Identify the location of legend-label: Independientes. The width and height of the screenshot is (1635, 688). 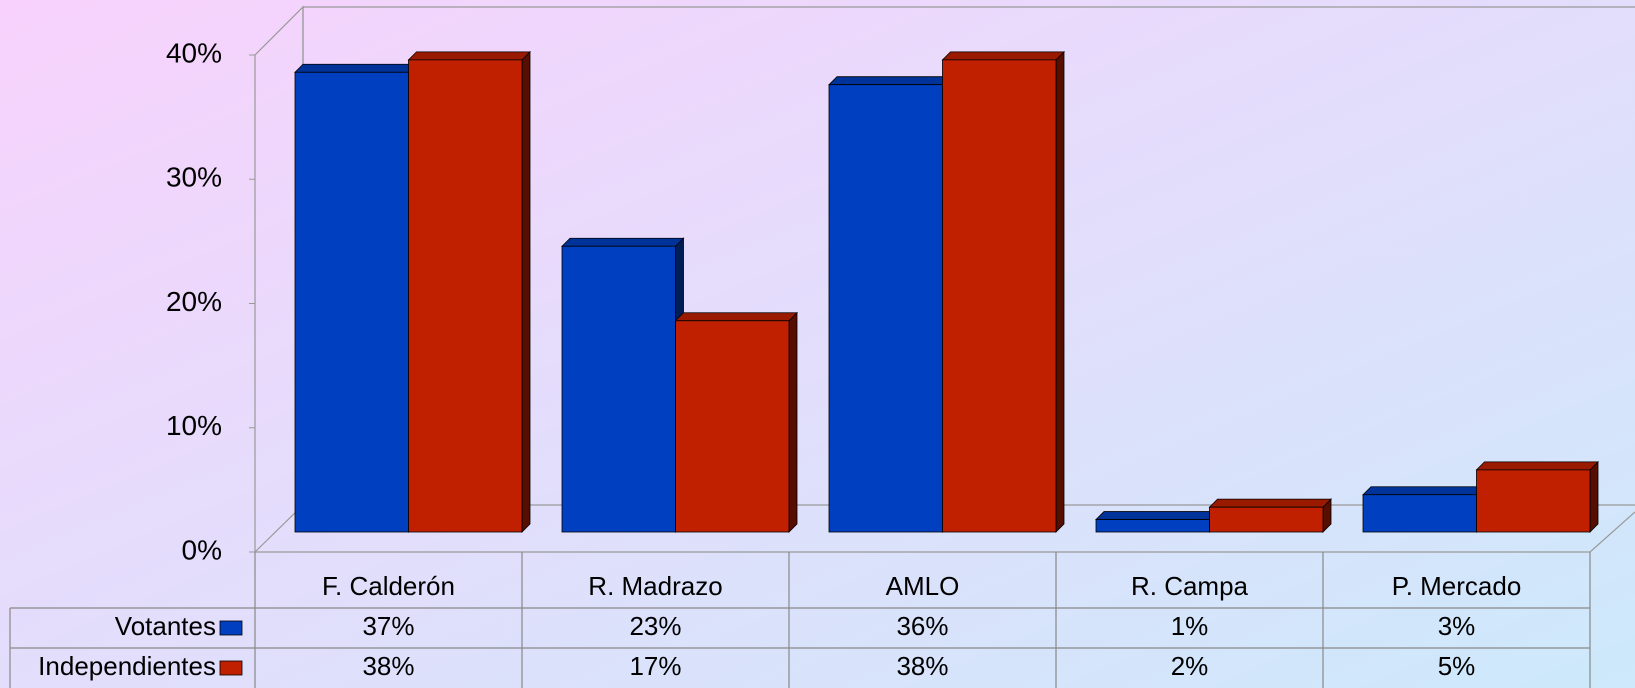
(127, 666).